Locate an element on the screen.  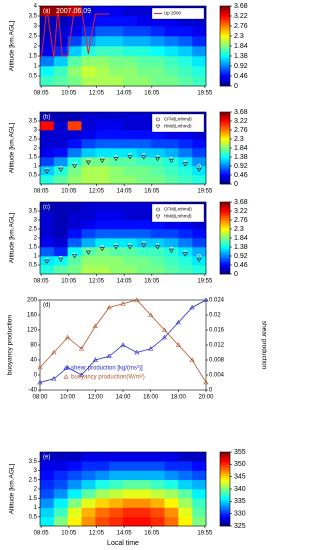
y-tick-label: 3.5 is located at coordinates (33, 212).